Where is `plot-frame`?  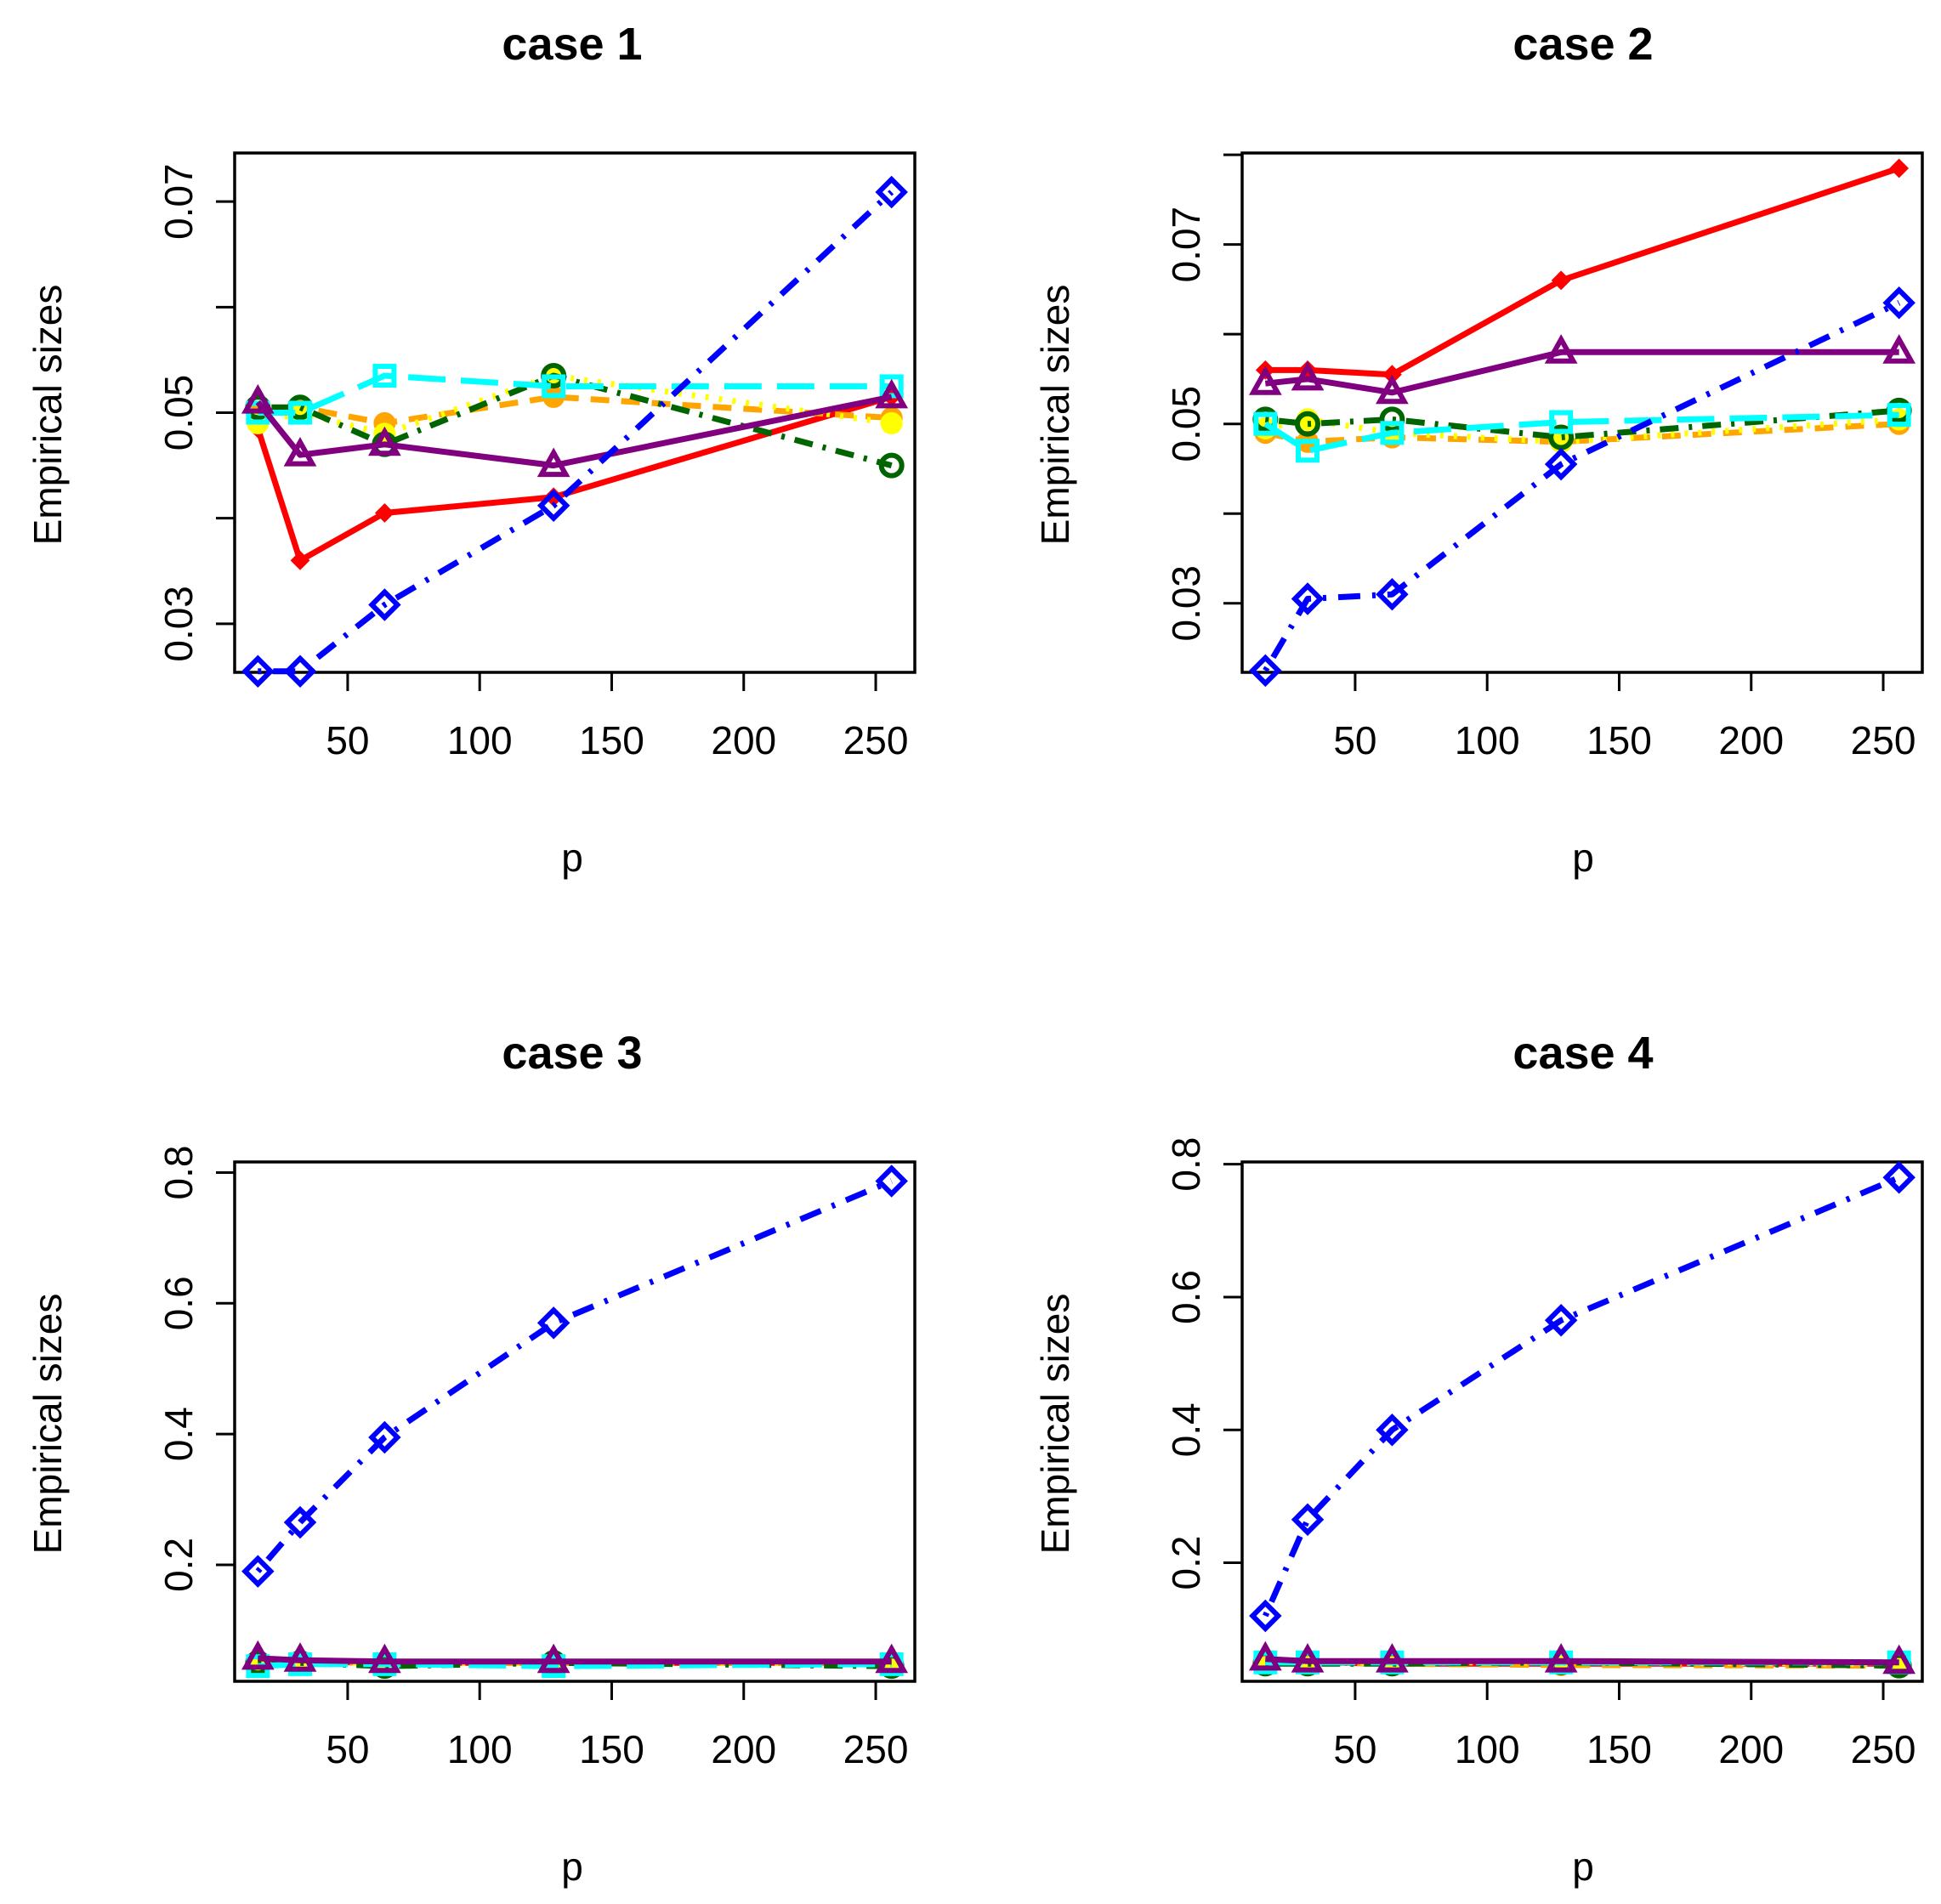
plot-frame is located at coordinates (575, 1421).